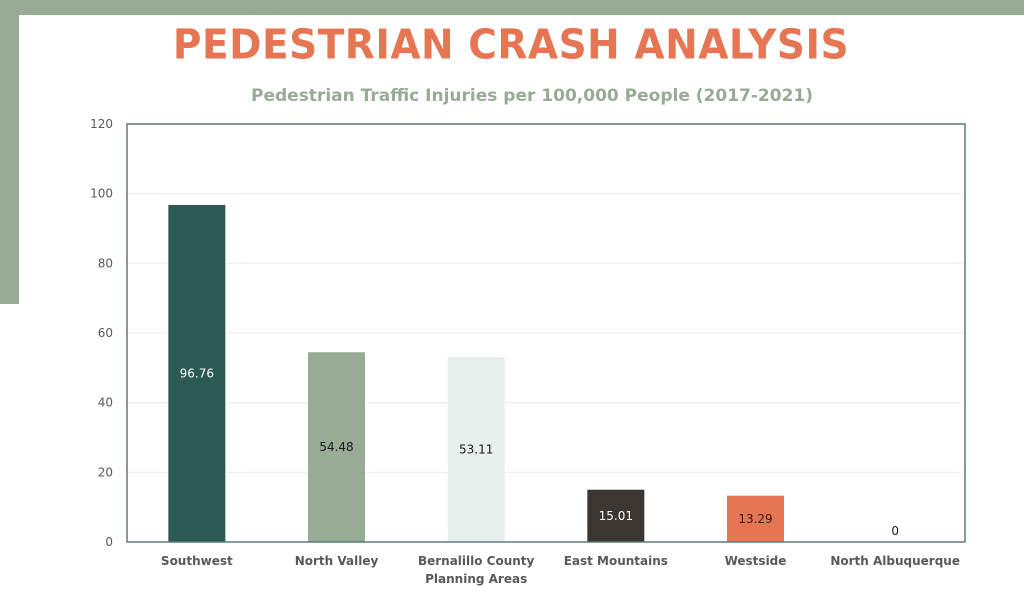  What do you see at coordinates (616, 561) in the screenshot?
I see `x-category-label: East Mountains` at bounding box center [616, 561].